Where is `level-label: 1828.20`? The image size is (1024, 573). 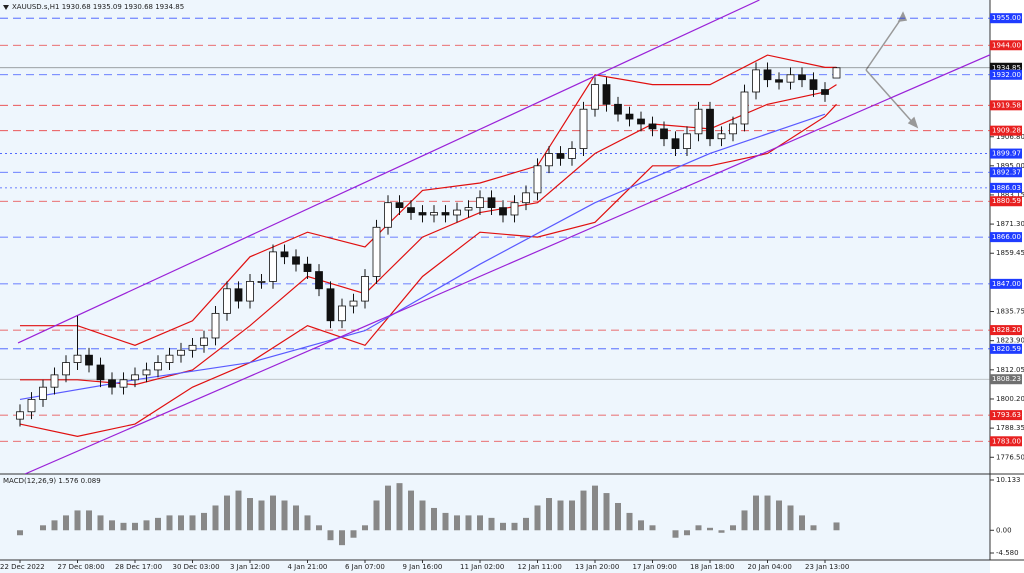
level-label: 1828.20 is located at coordinates (1006, 330).